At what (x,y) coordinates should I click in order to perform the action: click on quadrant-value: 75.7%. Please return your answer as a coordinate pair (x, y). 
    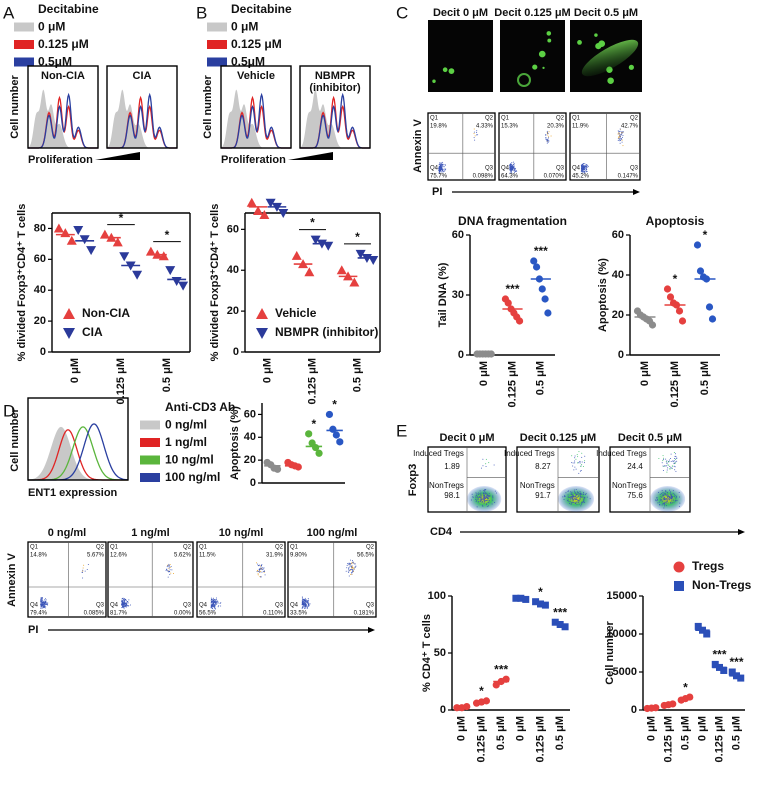
    Looking at the image, I should click on (439, 177).